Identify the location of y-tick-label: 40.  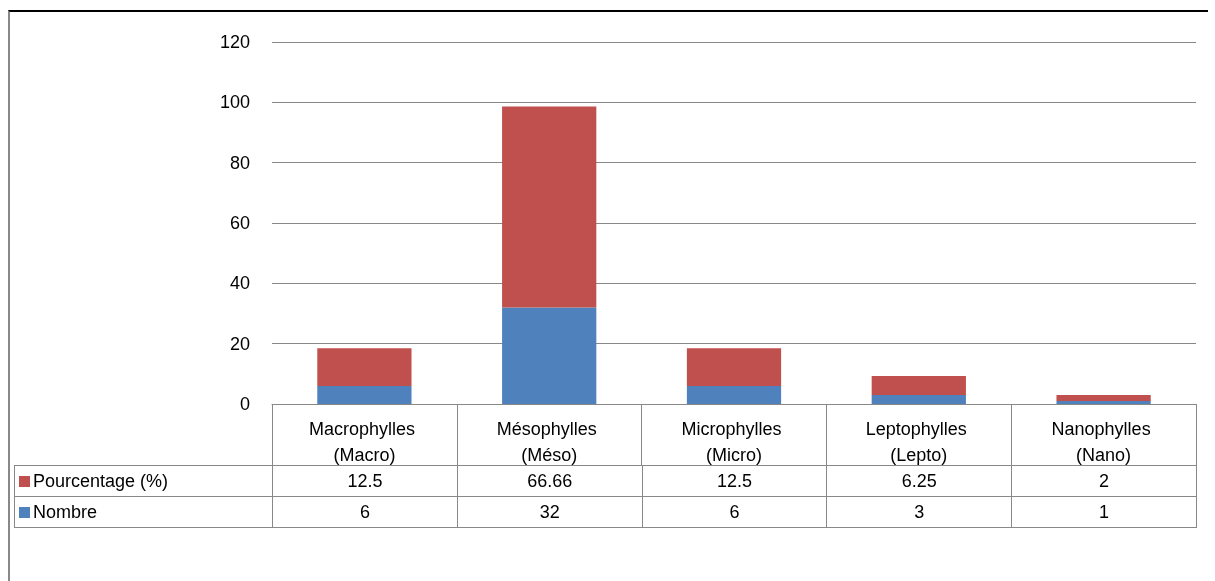
(239, 283).